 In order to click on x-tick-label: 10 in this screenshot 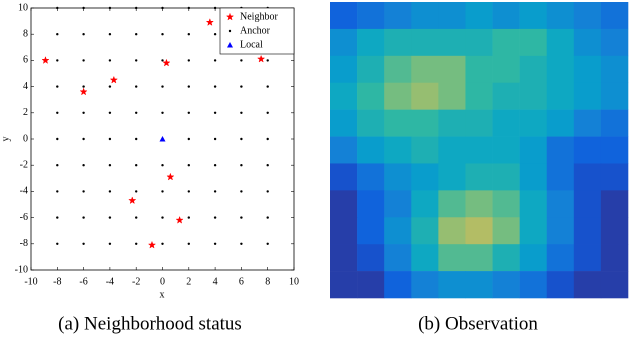, I will do `click(294, 281)`.